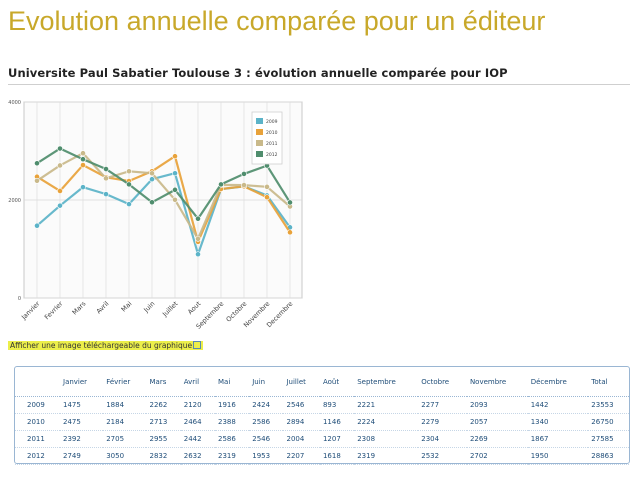  What do you see at coordinates (14, 201) in the screenshot?
I see `y-tick-label: 2000` at bounding box center [14, 201].